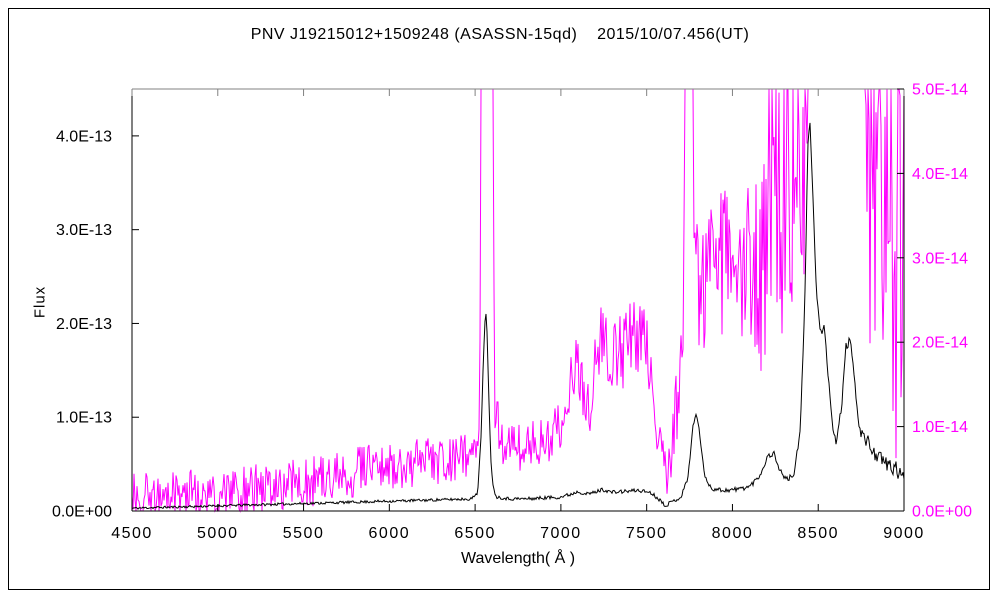  What do you see at coordinates (475, 533) in the screenshot?
I see `x-tick-label: 6500` at bounding box center [475, 533].